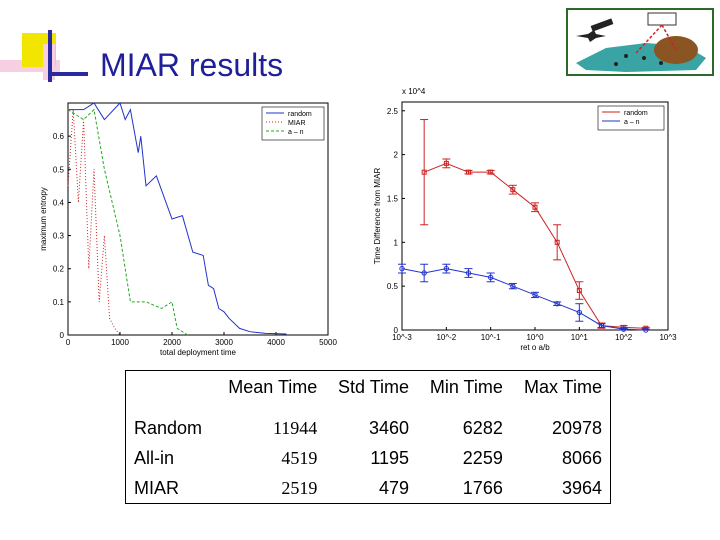 The width and height of the screenshot is (720, 540). What do you see at coordinates (120, 342) in the screenshot?
I see `x-tick-label: 1000` at bounding box center [120, 342].